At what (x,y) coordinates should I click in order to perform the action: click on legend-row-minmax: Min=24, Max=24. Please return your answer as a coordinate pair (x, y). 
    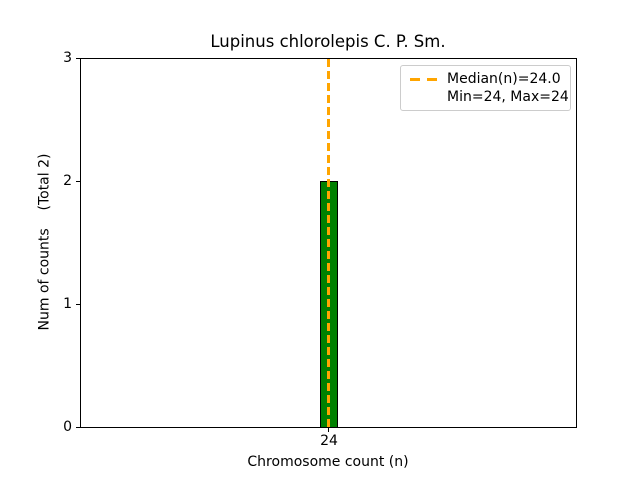
    Looking at the image, I should click on (489, 97).